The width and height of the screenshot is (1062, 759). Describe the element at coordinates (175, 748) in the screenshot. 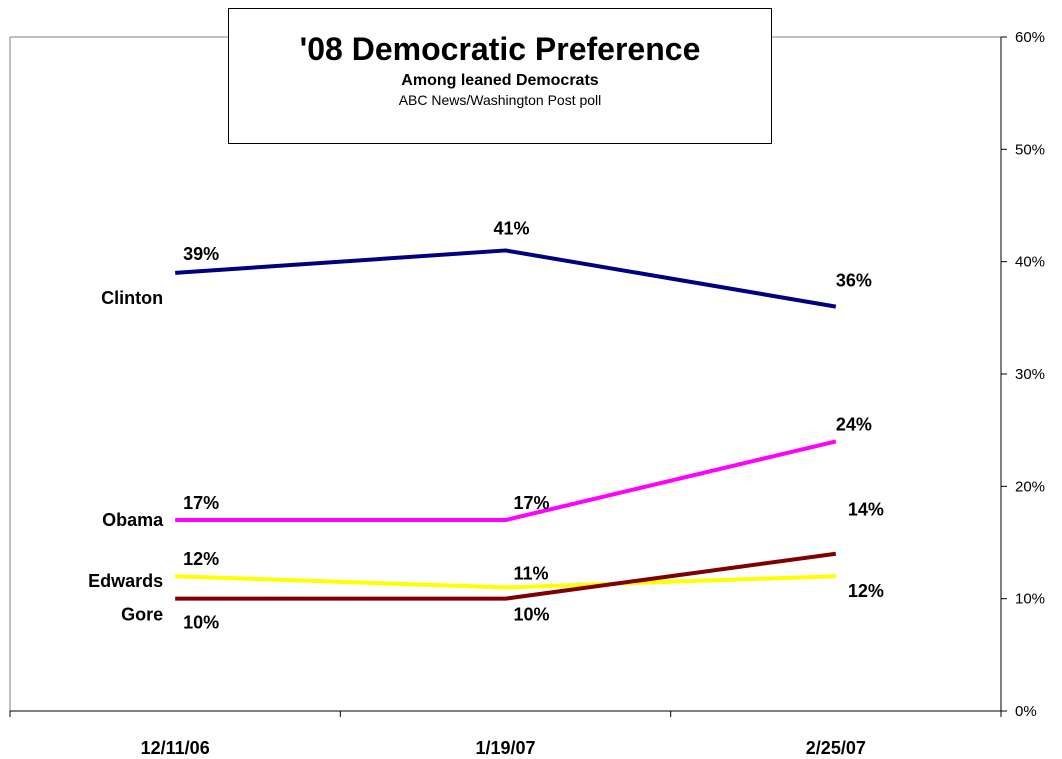

I see `x-tick-label: 12/11/06` at that location.